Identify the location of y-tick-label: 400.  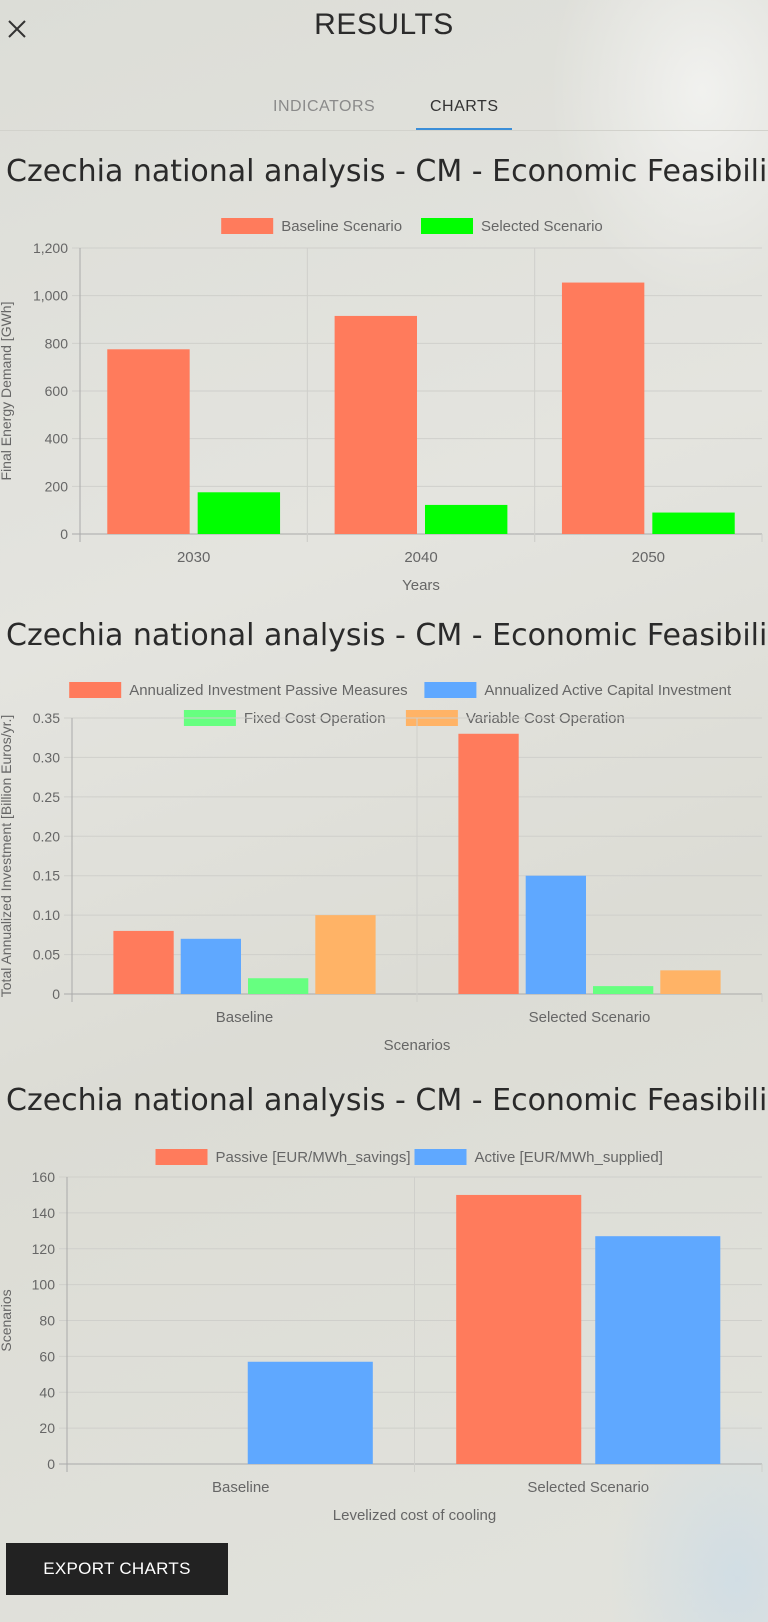
(57, 439).